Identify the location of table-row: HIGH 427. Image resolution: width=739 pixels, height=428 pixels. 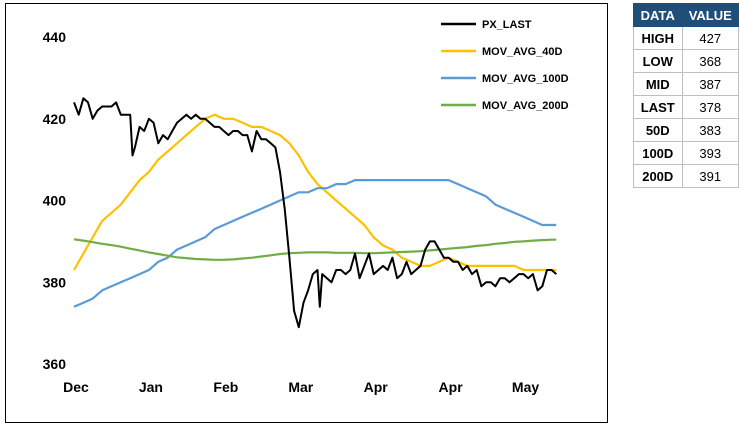
(686, 38).